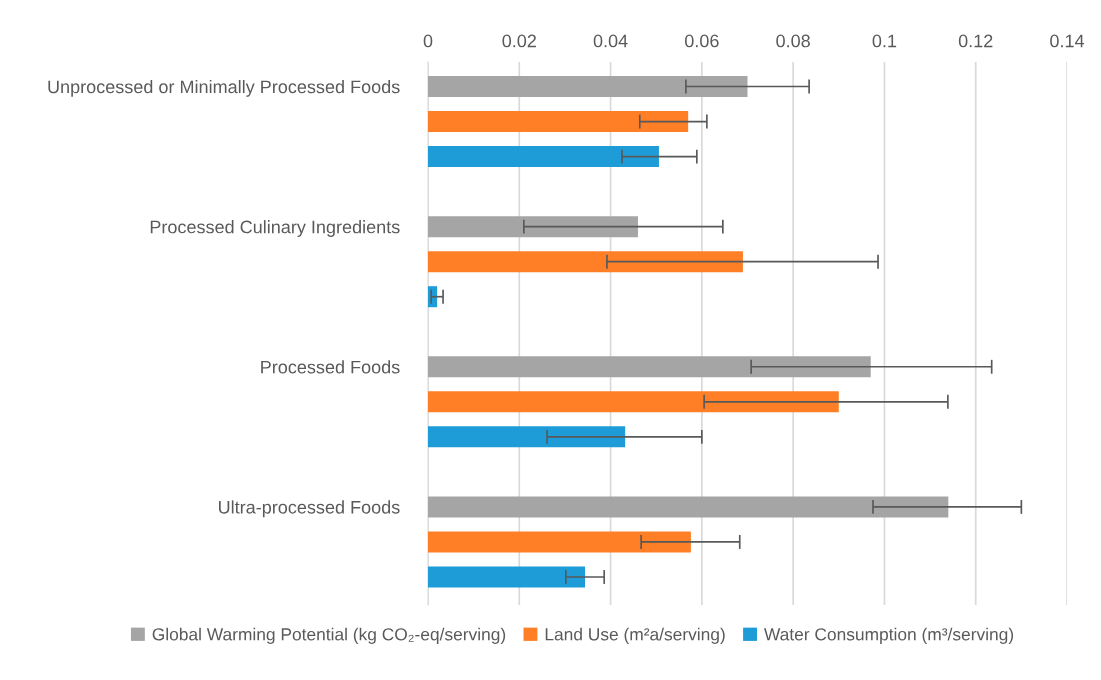 Image resolution: width=1101 pixels, height=680 pixels. I want to click on legend-label: Global Warming Potential (kg CO₂-eq/serving), so click(329, 635).